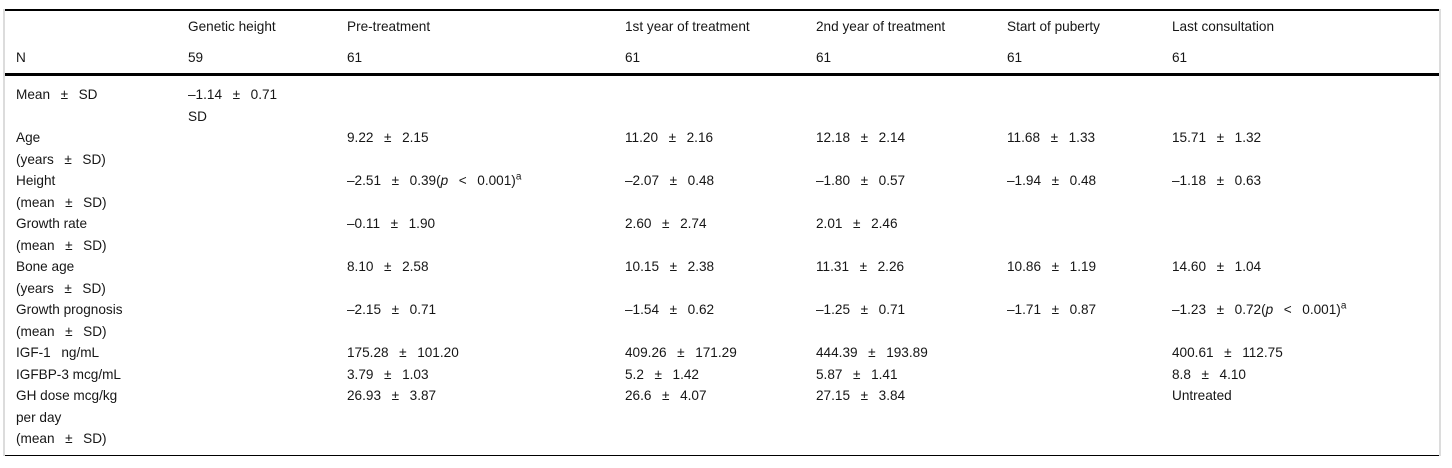 The image size is (1452, 468). I want to click on value-cell: 2.01 ± 2.46, so click(911, 234).